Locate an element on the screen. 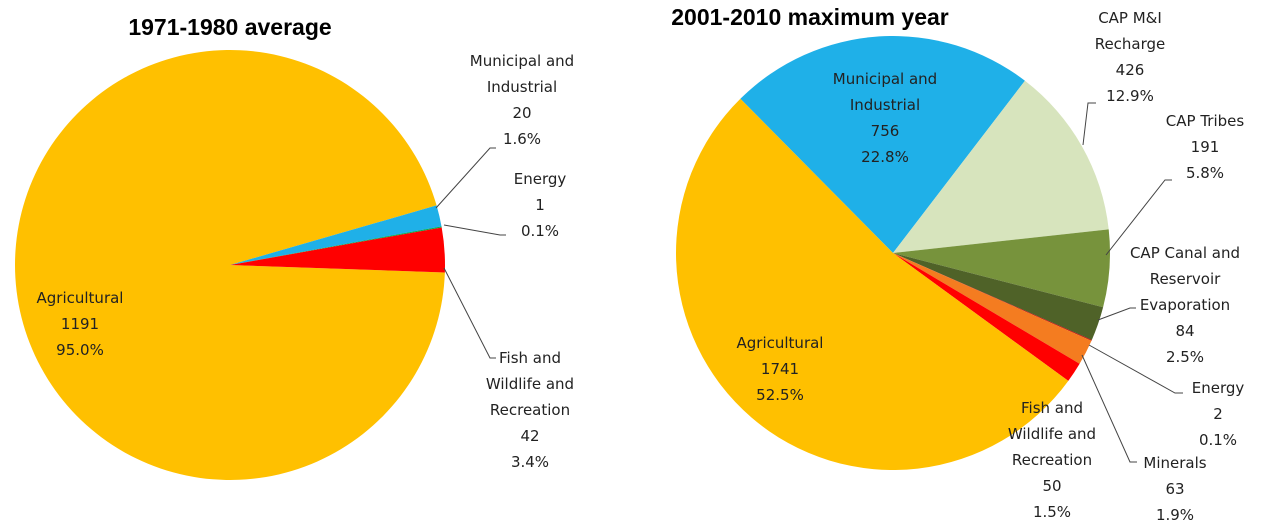  slice-label: Agricultural 1741 52.5% is located at coordinates (780, 369).